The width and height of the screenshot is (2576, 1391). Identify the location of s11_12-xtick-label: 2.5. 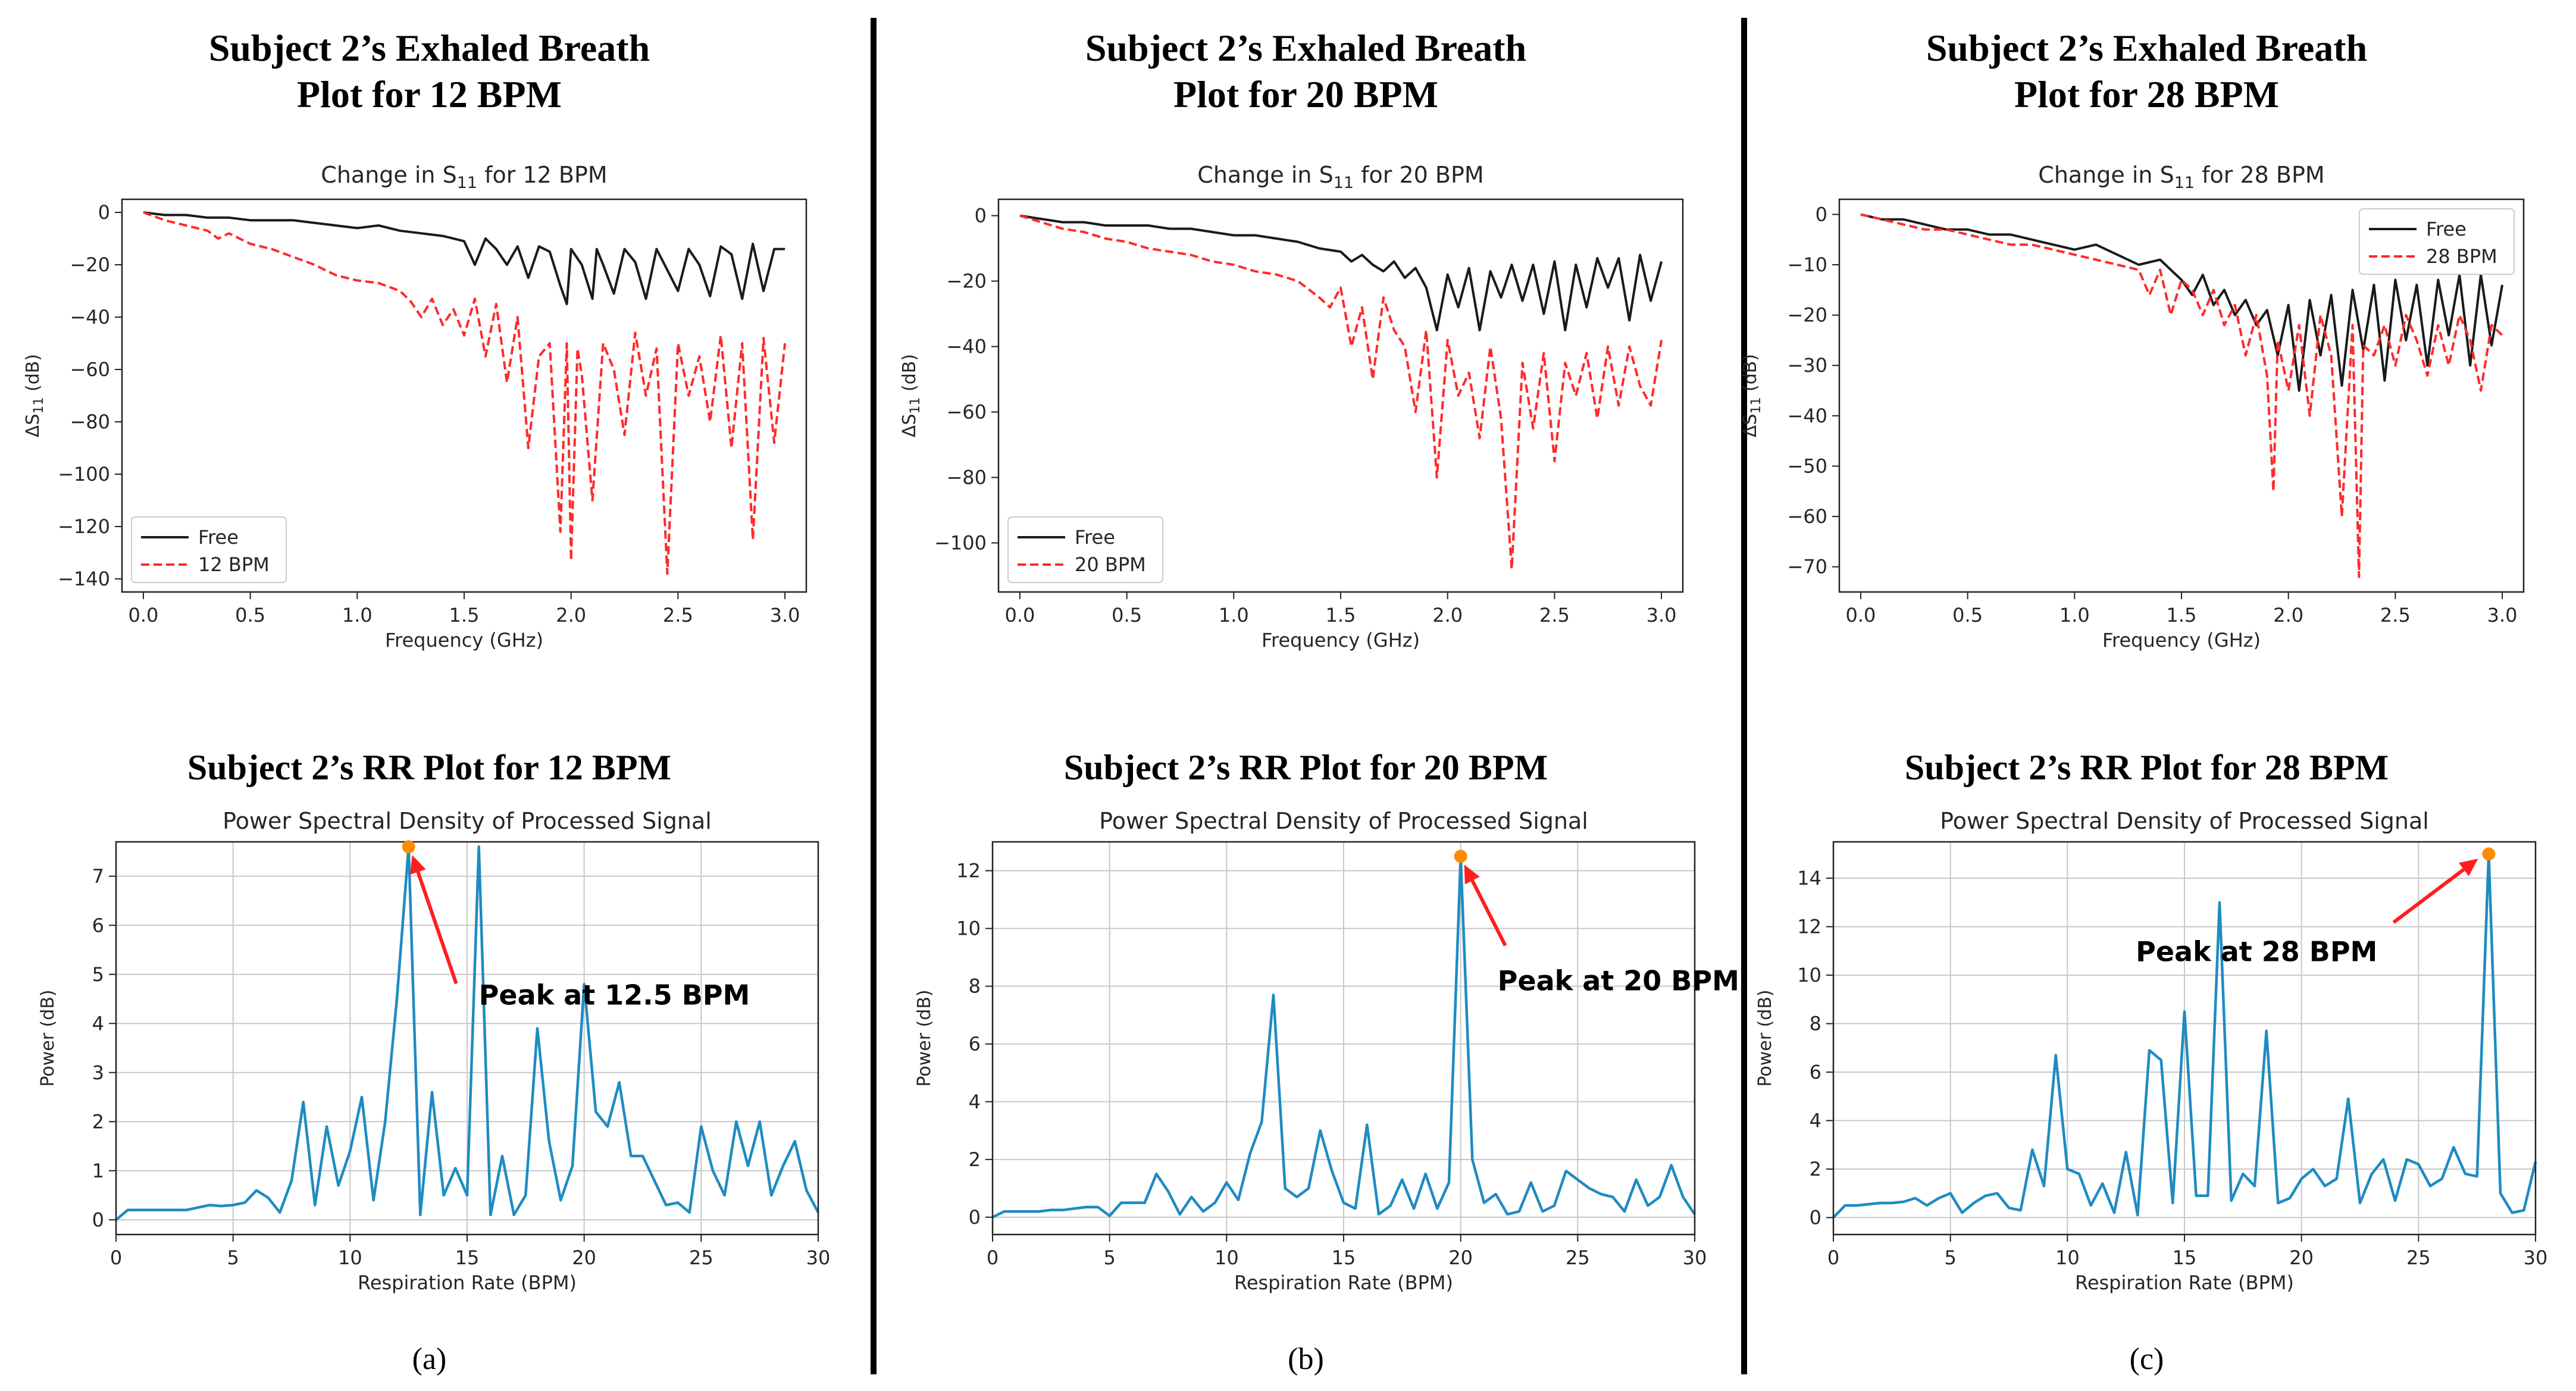
(678, 615).